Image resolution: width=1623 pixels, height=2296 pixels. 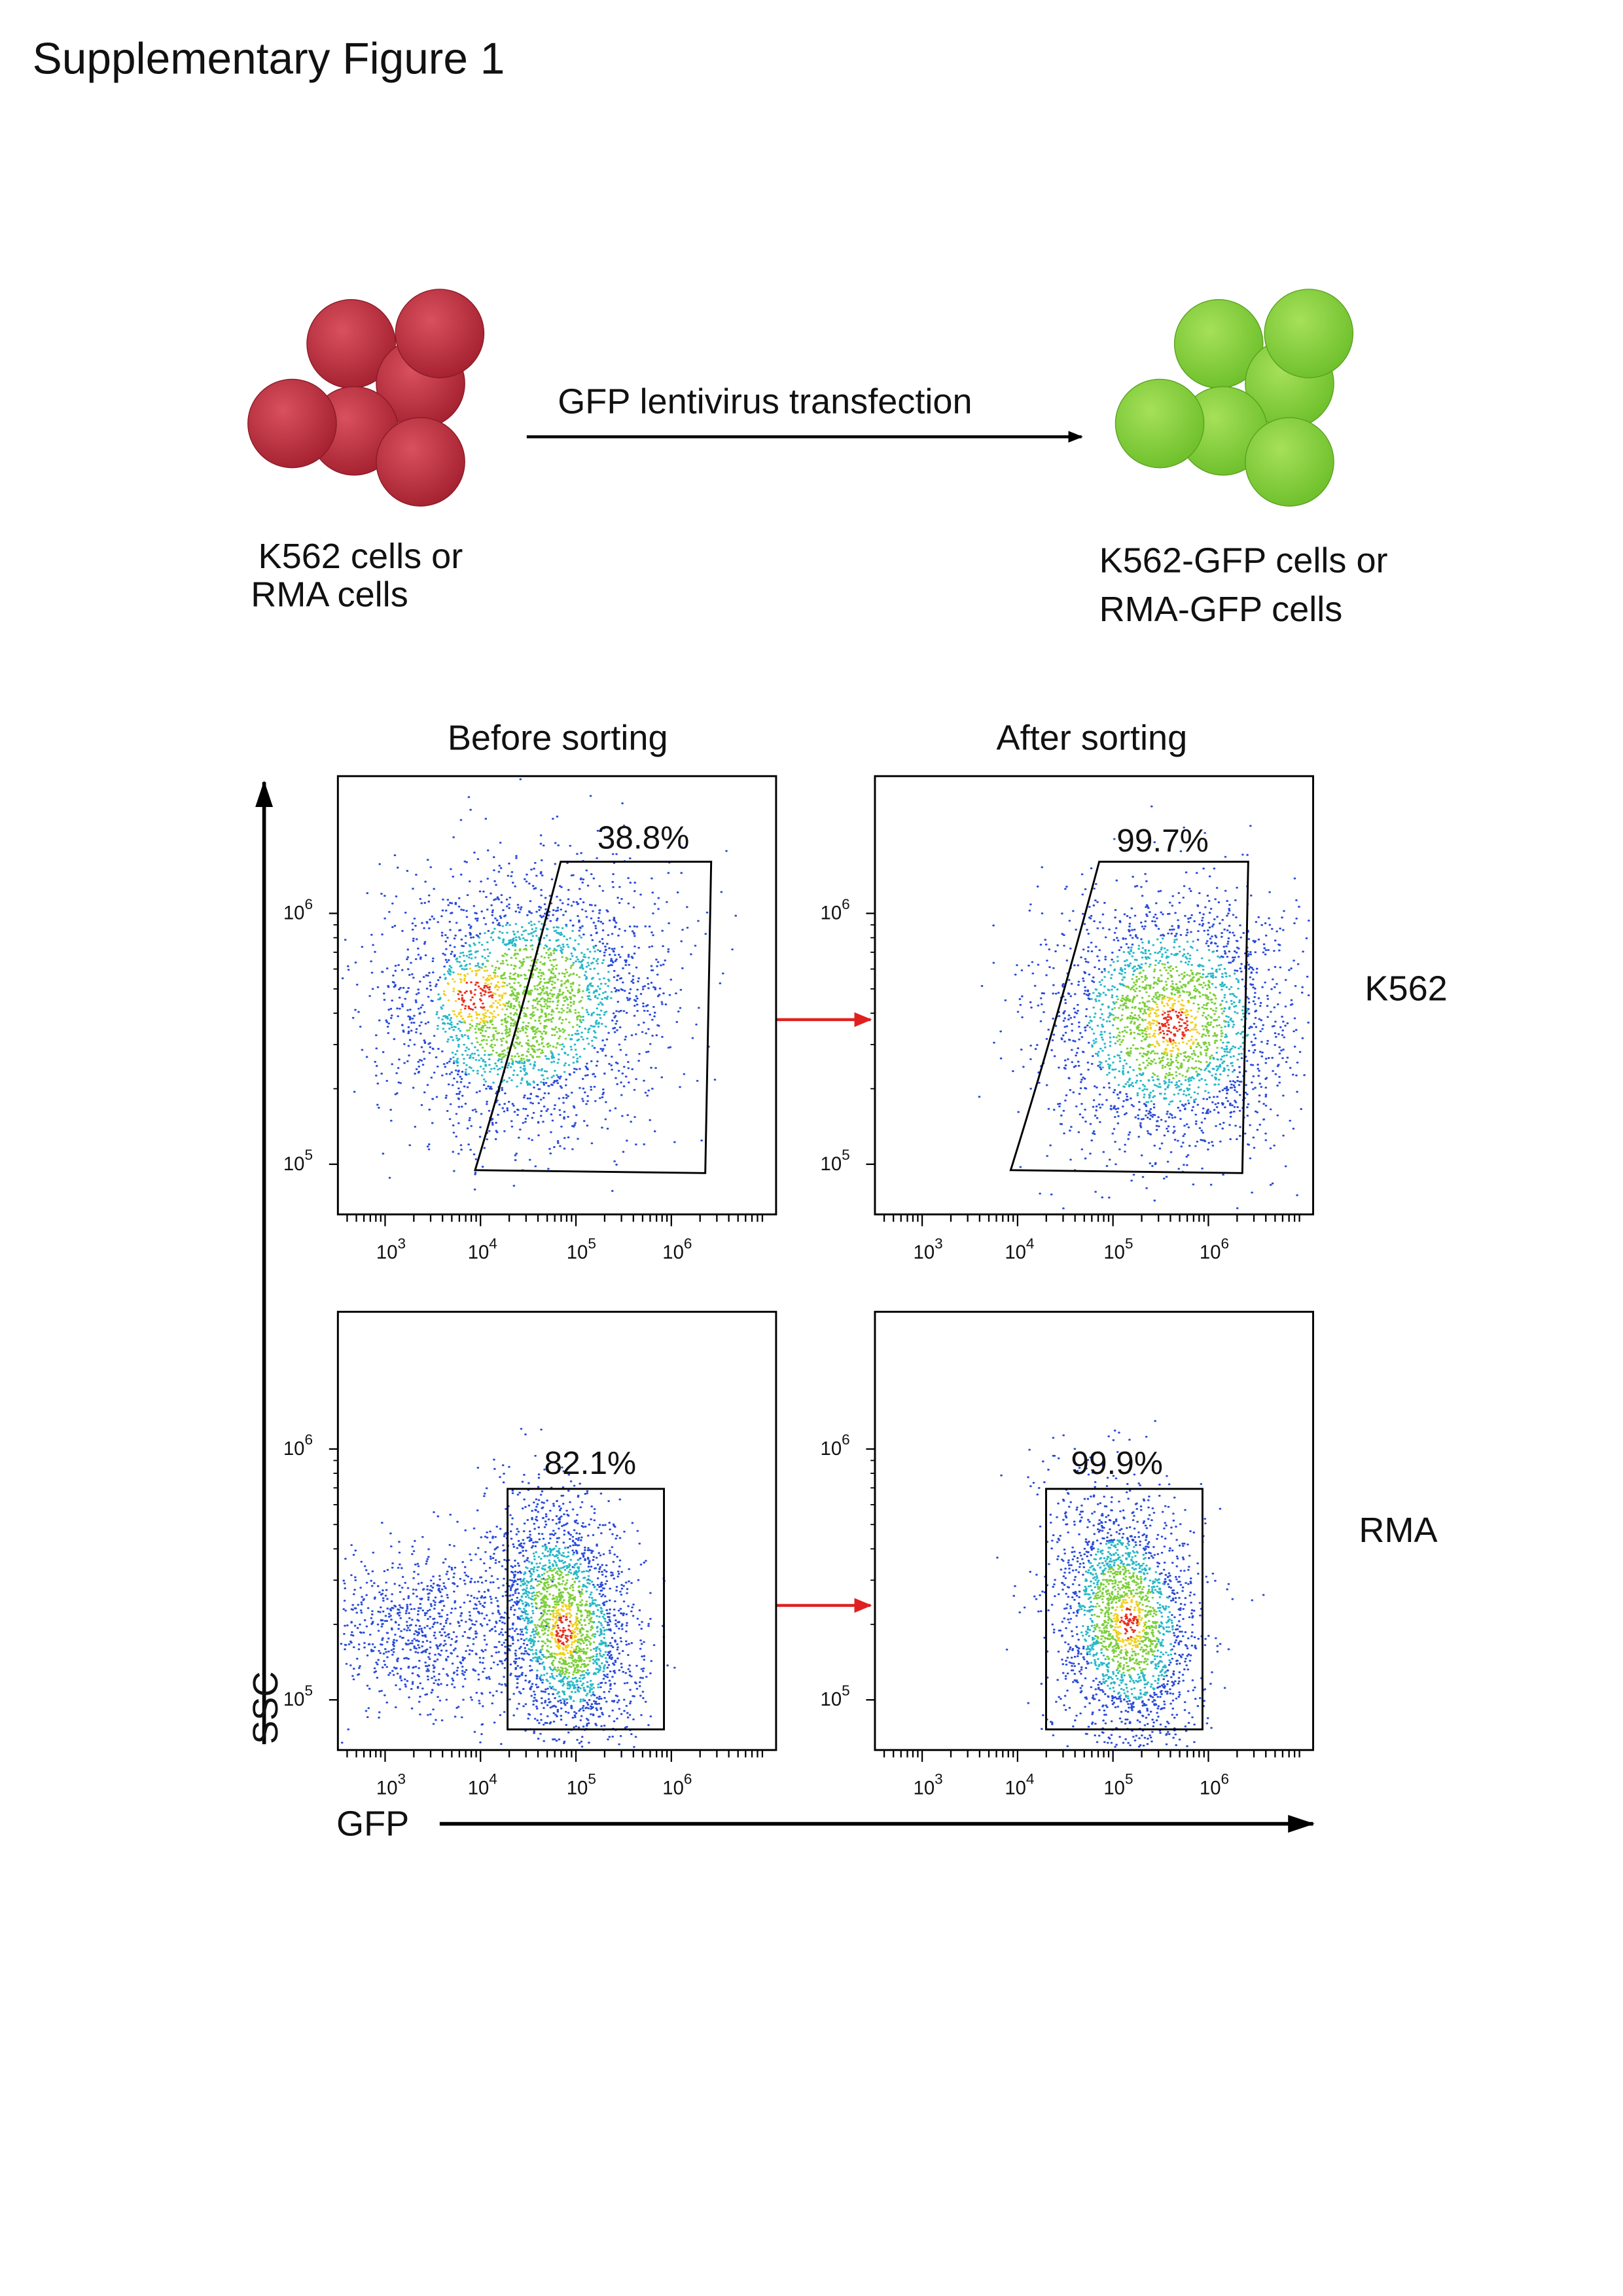 What do you see at coordinates (1244, 561) in the screenshot?
I see `cell-label: K562-GFP cells or` at bounding box center [1244, 561].